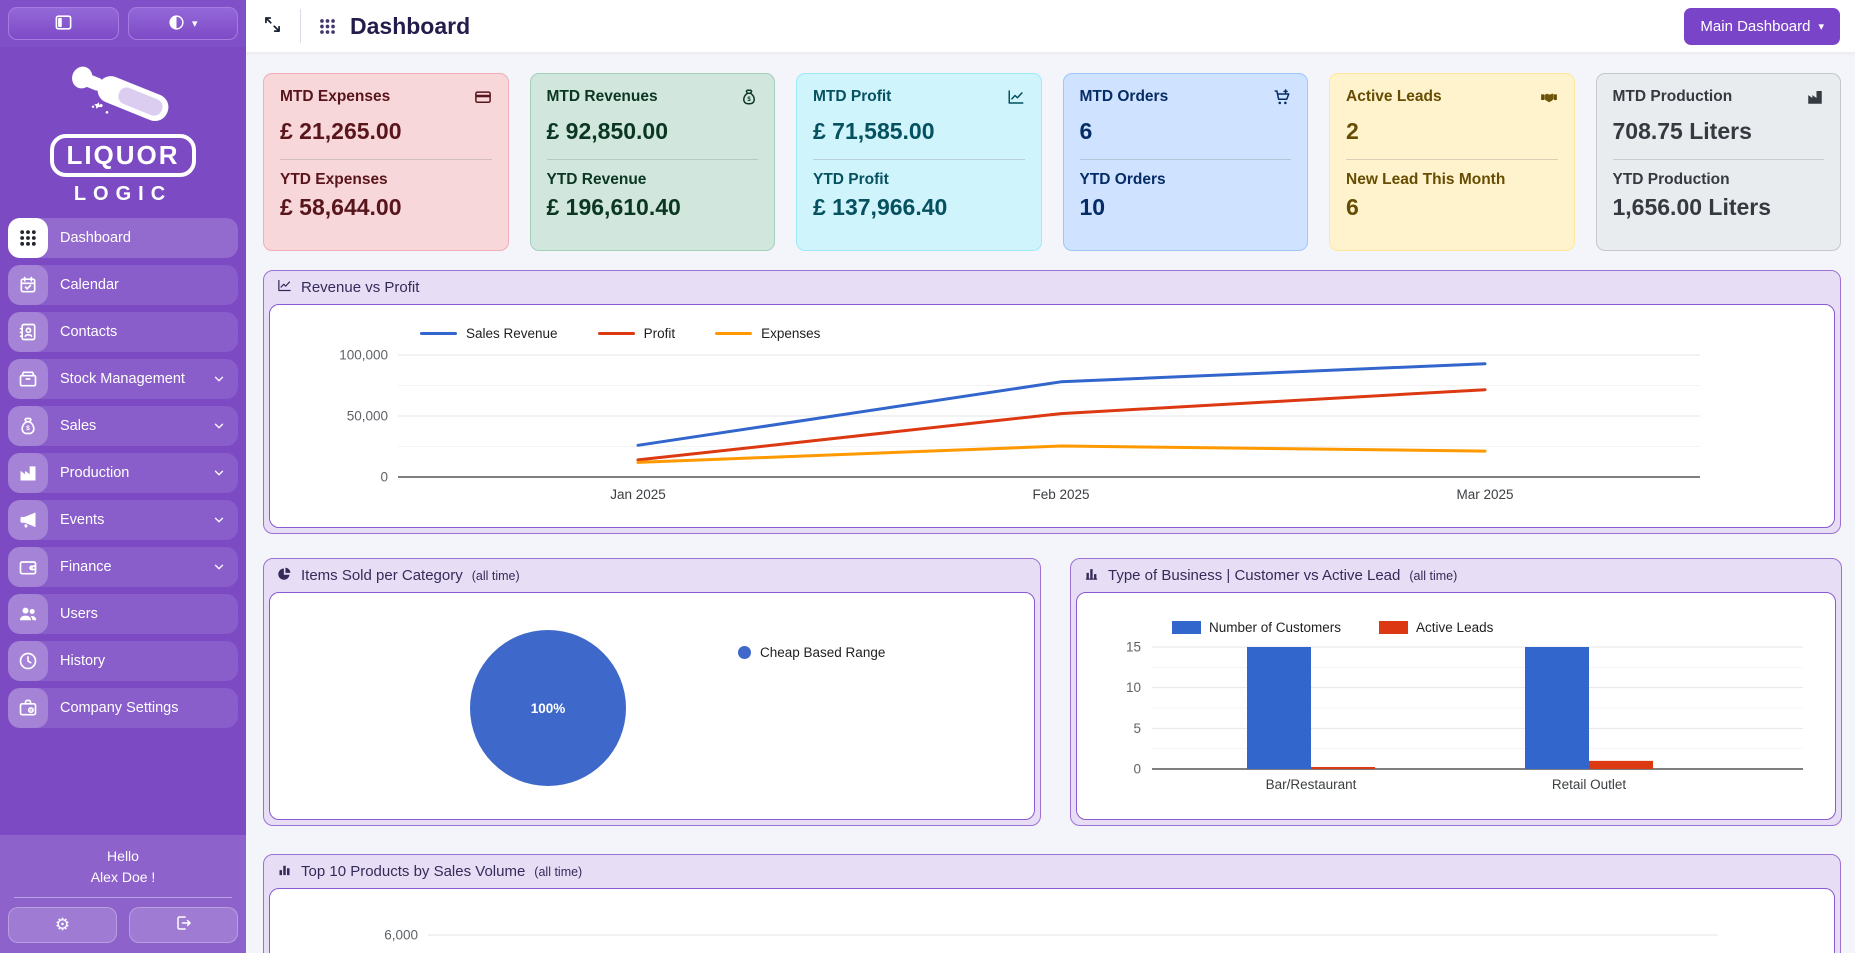 This screenshot has width=1855, height=953. Describe the element at coordinates (1256, 627) in the screenshot. I see `legend-item-number-of-customers: Number of Customers` at that location.